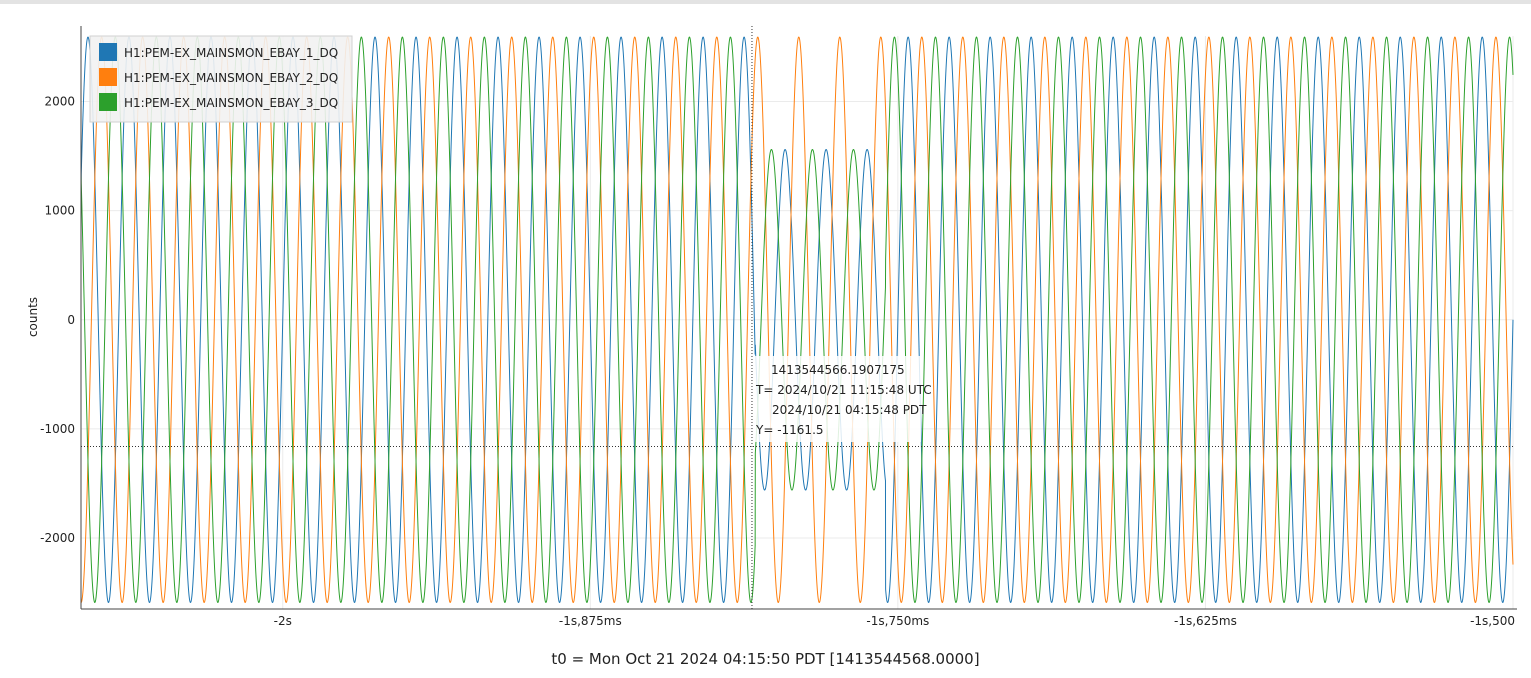  What do you see at coordinates (843, 390) in the screenshot?
I see `tooltip-utc: T= 2024/10/21 11:15:48 UTC` at bounding box center [843, 390].